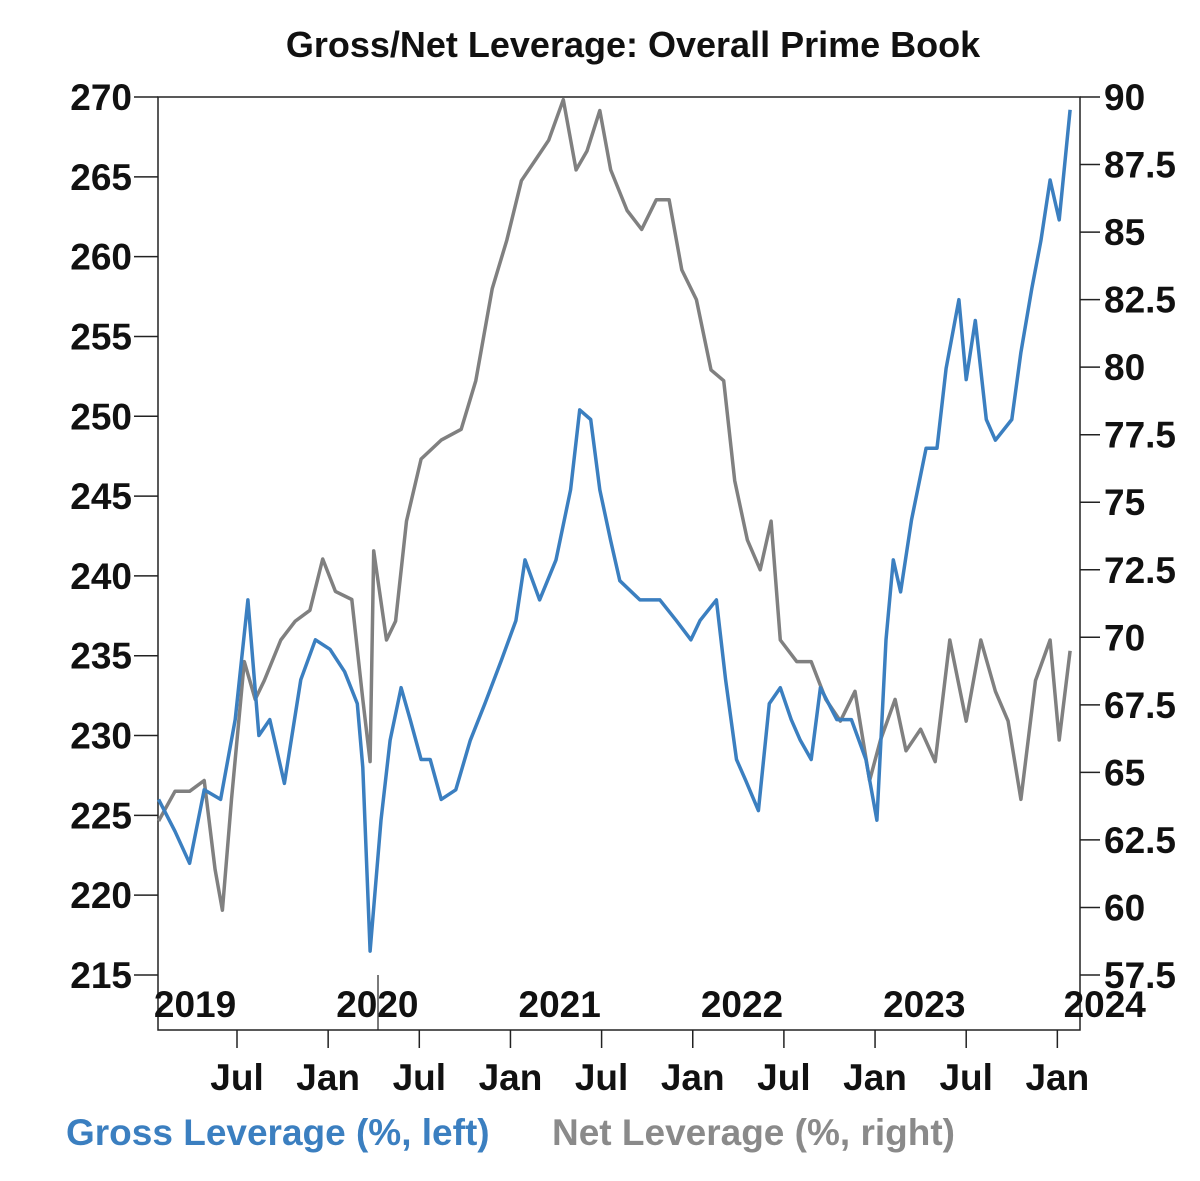  I want to click on x-year-label: 2023, so click(924, 1004).